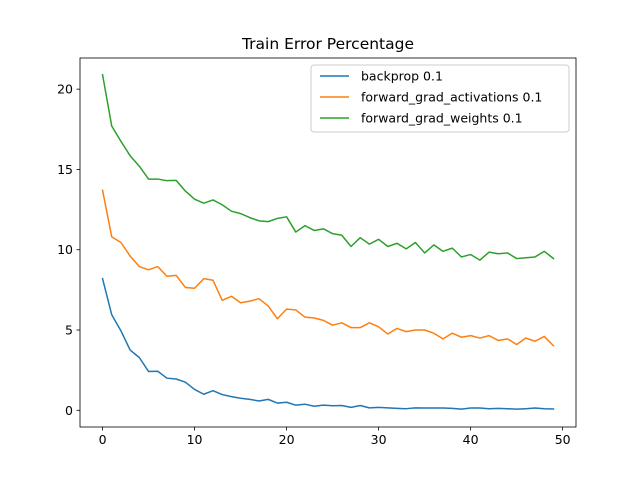 This screenshot has height=480, width=640. What do you see at coordinates (442, 118) in the screenshot?
I see `legend-label-3: forward_grad_weights 0.1` at bounding box center [442, 118].